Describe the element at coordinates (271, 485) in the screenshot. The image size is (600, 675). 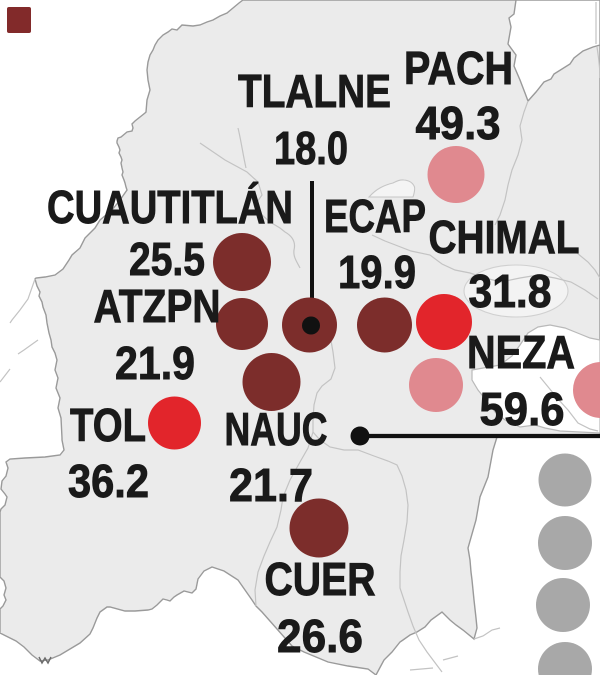
I see `svg-text: 21.7` at that location.